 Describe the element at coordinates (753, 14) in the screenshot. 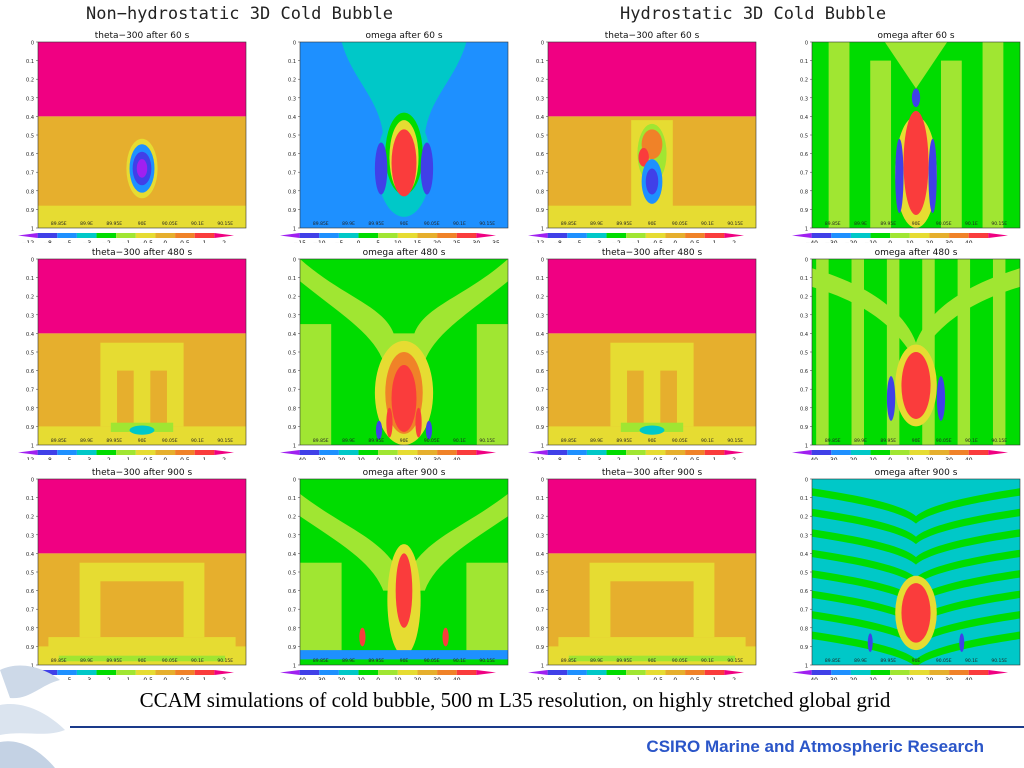

I see `hydrostatic-title: Hydrostatic 3D Cold Bubble` at that location.